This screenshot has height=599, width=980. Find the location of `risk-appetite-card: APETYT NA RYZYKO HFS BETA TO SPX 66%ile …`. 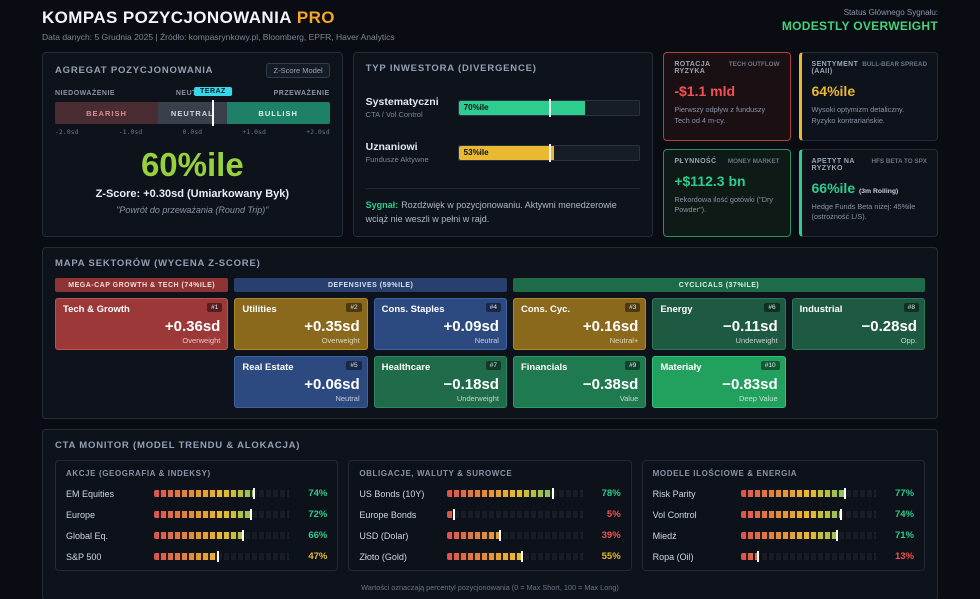

risk-appetite-card: APETYT NA RYZYKO HFS BETA TO SPX 66%ile … is located at coordinates (868, 192).